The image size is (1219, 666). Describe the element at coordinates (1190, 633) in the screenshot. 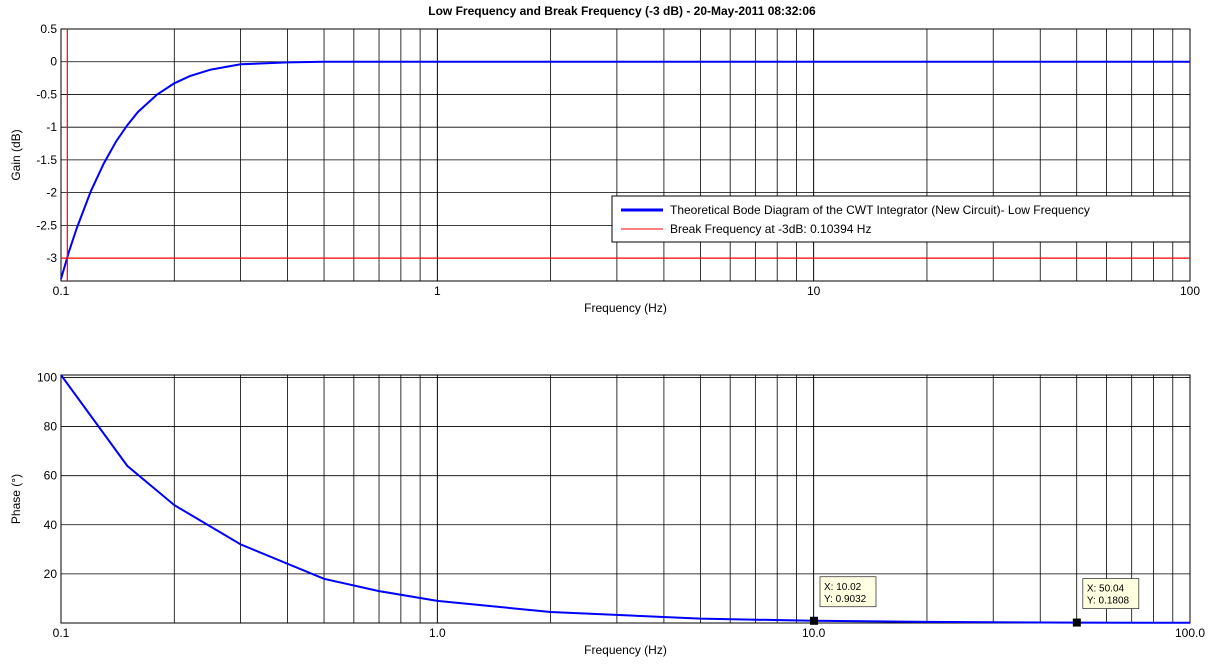

I see `x-tick-label: 100.0` at that location.